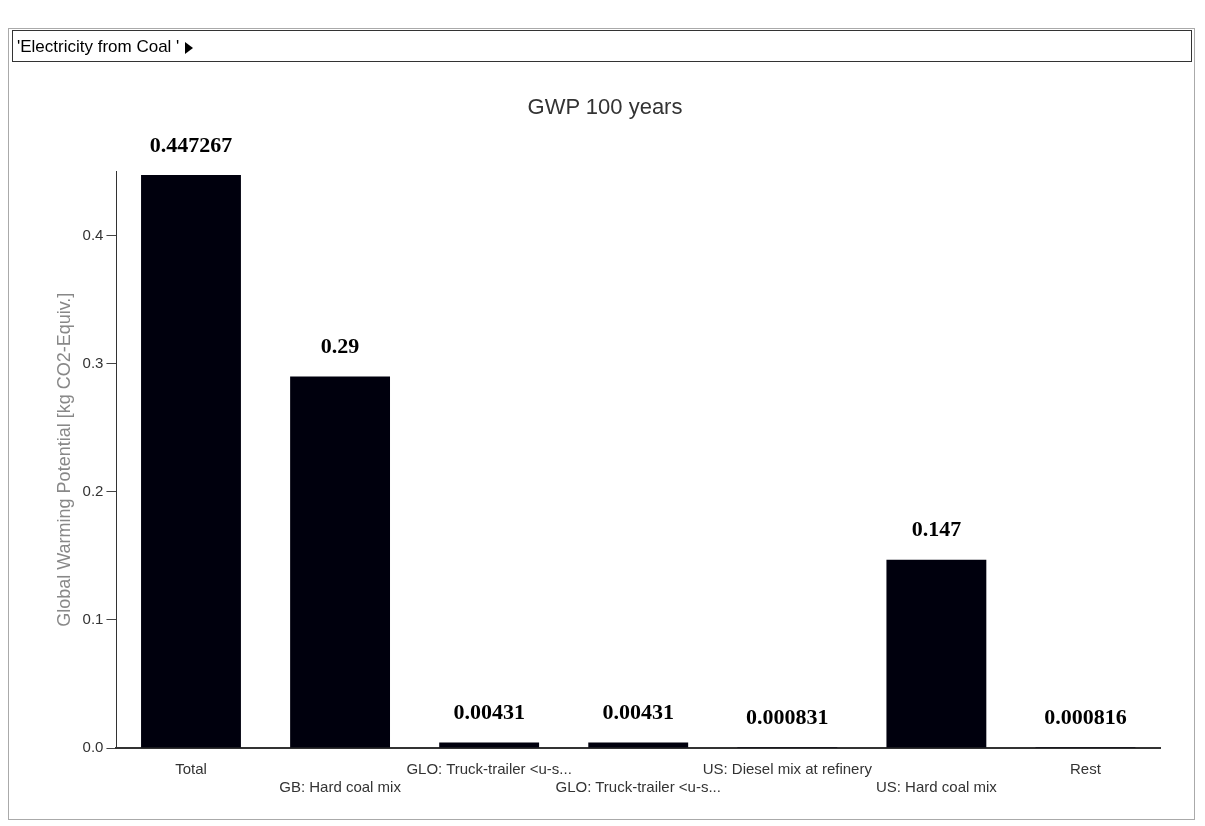  Describe the element at coordinates (605, 107) in the screenshot. I see `chart-title: GWP 100 years` at that location.